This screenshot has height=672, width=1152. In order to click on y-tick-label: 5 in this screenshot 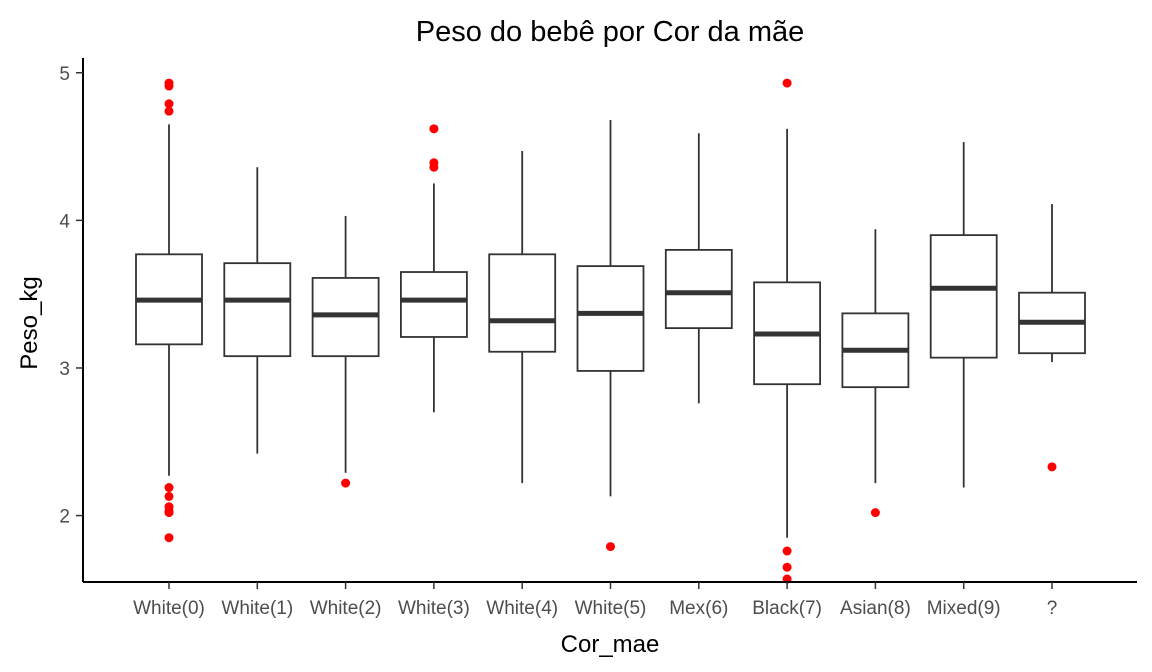, I will do `click(64, 74)`.